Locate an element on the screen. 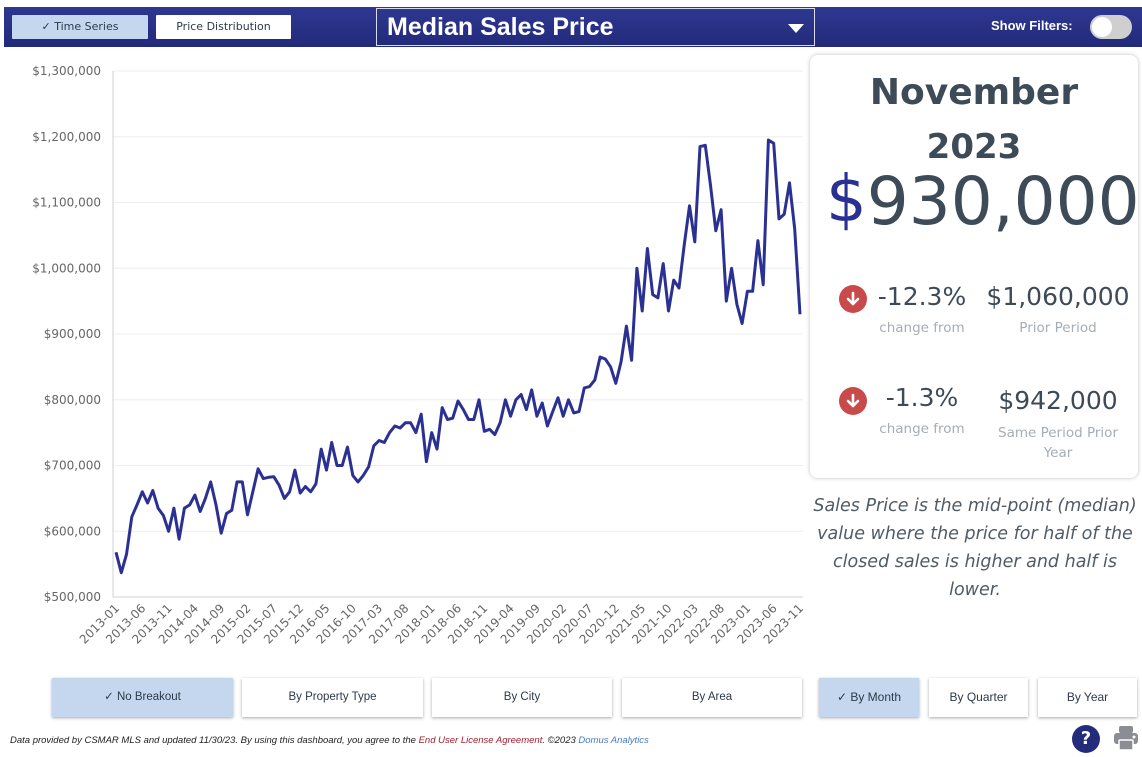 Image resolution: width=1142 pixels, height=757 pixels. metric-select: Median Sales Price is located at coordinates (595, 27).